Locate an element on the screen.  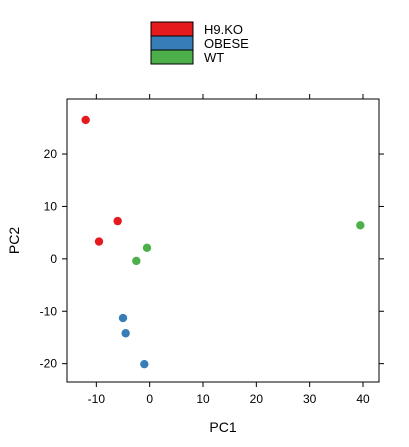
y-axis-title: PC2 is located at coordinates (14, 240).